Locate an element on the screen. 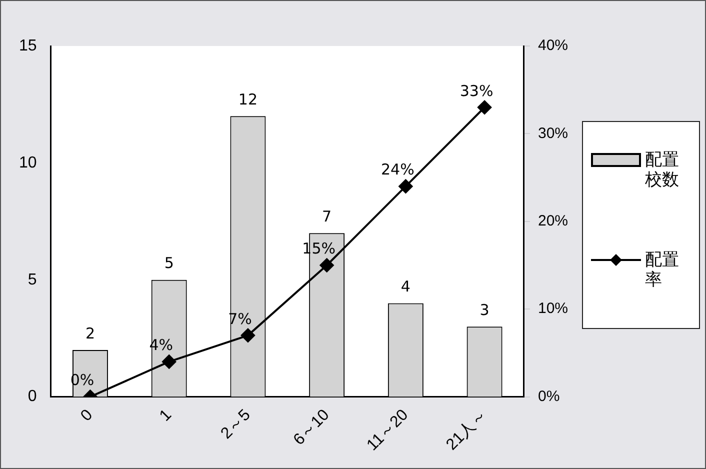 The image size is (706, 469). y-tick-label: 15 is located at coordinates (28, 45).